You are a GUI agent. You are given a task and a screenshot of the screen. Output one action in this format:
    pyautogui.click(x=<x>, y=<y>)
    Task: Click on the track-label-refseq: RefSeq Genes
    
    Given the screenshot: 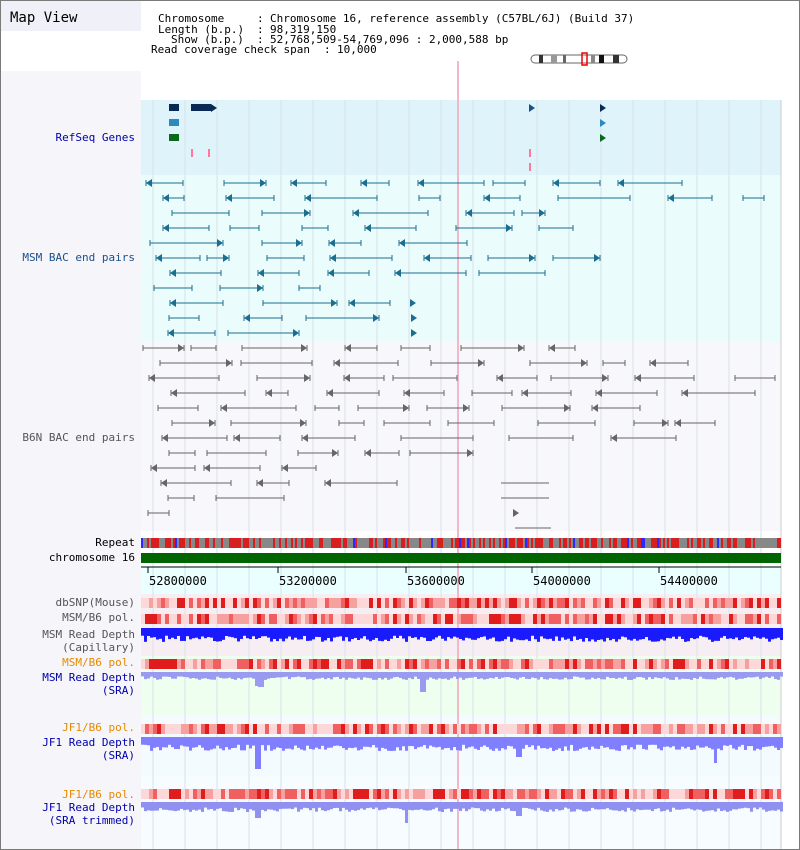 What is the action you would take?
    pyautogui.click(x=95, y=137)
    